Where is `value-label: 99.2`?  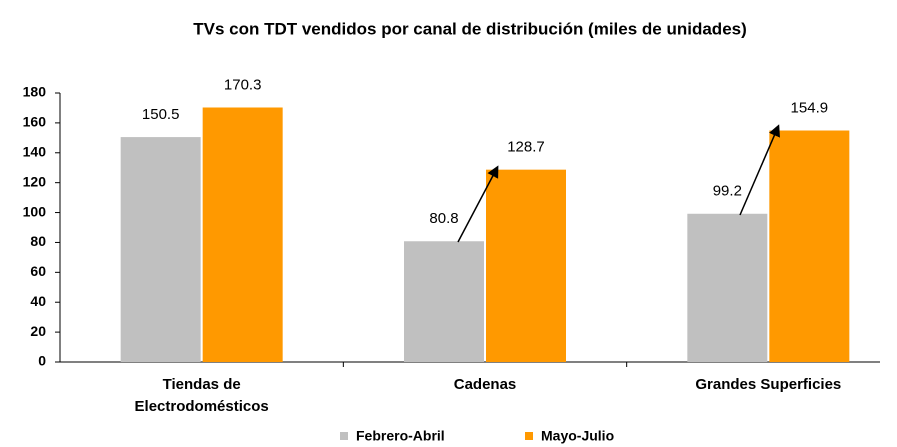
value-label: 99.2 is located at coordinates (727, 191).